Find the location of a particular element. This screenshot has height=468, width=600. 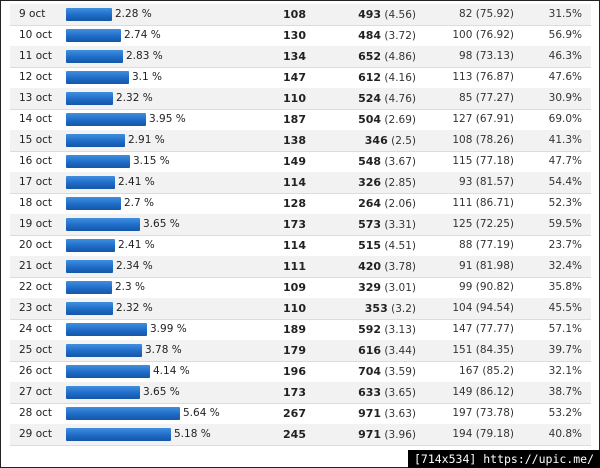

ratio-cell: 151 (84.35) is located at coordinates (483, 350).